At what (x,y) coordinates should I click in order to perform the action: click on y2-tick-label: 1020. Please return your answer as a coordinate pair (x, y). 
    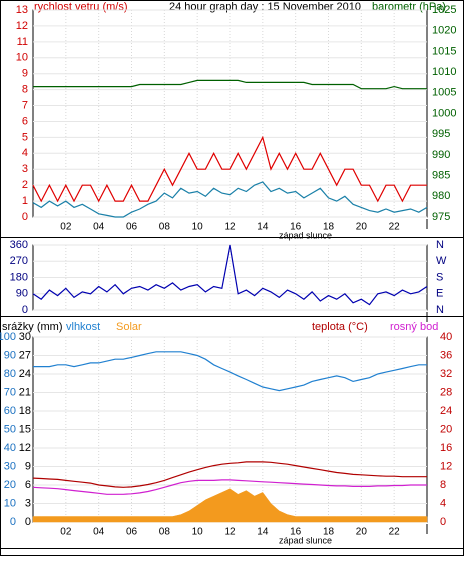
    Looking at the image, I should click on (444, 31).